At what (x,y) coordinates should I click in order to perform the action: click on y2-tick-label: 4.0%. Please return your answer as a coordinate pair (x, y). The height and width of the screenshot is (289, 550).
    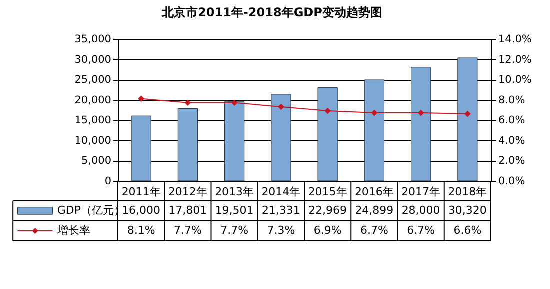
    Looking at the image, I should click on (512, 140).